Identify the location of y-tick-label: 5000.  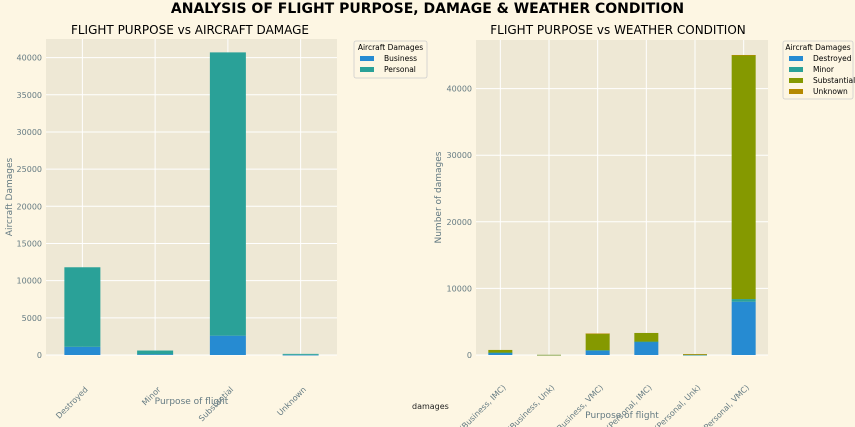
(32, 318).